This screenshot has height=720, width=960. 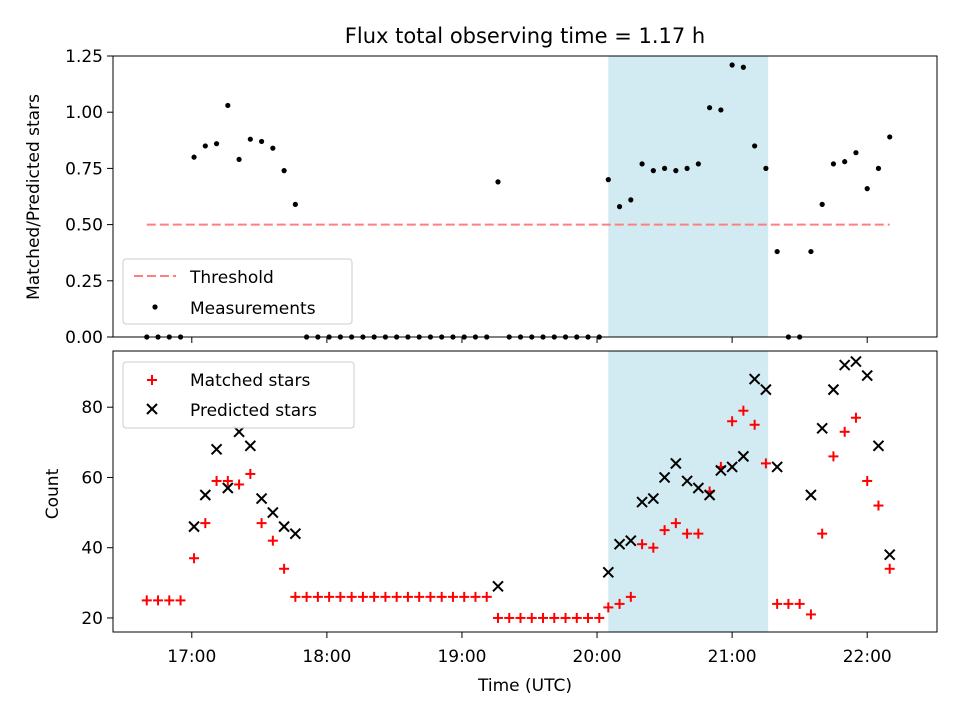 What do you see at coordinates (92, 408) in the screenshot?
I see `bottom-ytick-label: 80` at bounding box center [92, 408].